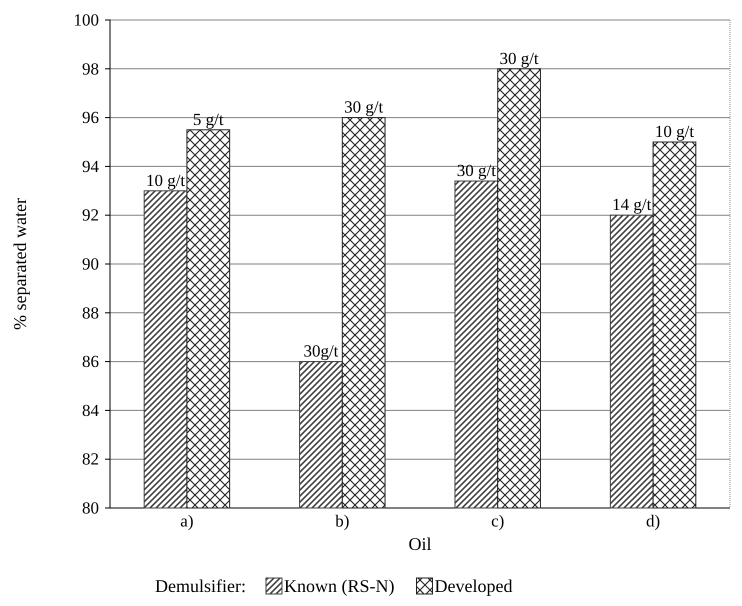  I want to click on y-tick-label: 94, so click(91, 166).